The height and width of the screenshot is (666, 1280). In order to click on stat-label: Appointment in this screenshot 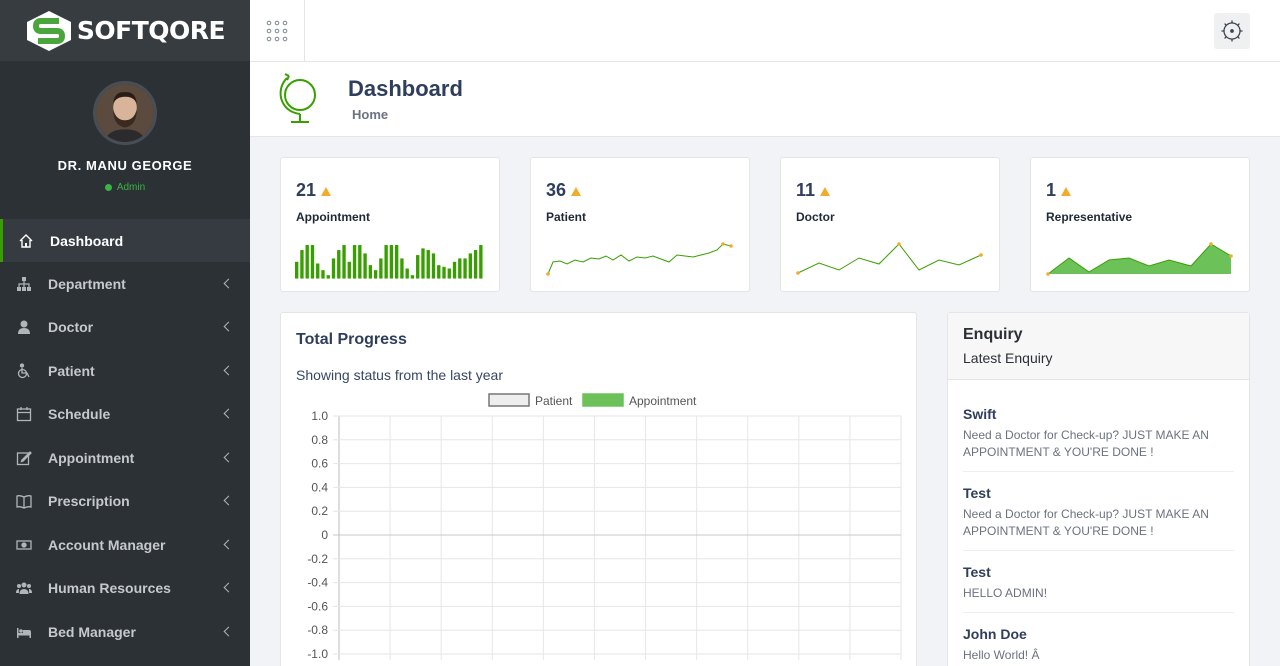, I will do `click(333, 217)`.